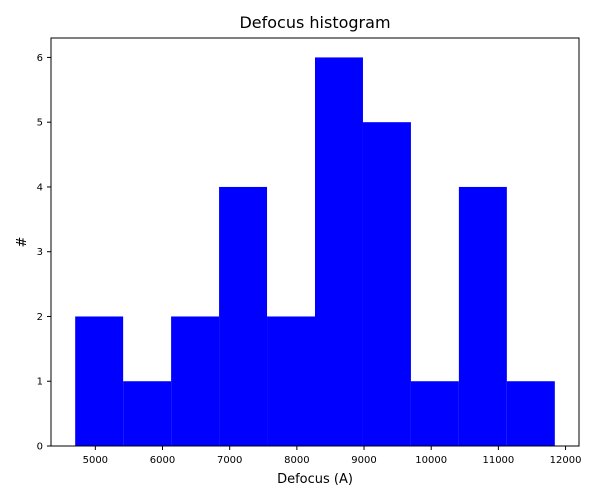  Describe the element at coordinates (40, 123) in the screenshot. I see `y-tick-label: 5` at that location.